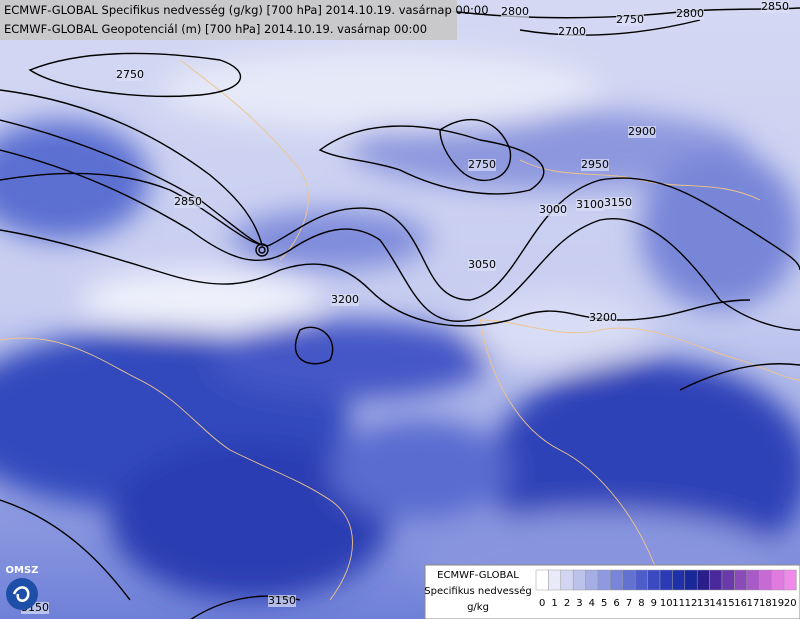  I want to click on contour-label: 2950, so click(595, 164).